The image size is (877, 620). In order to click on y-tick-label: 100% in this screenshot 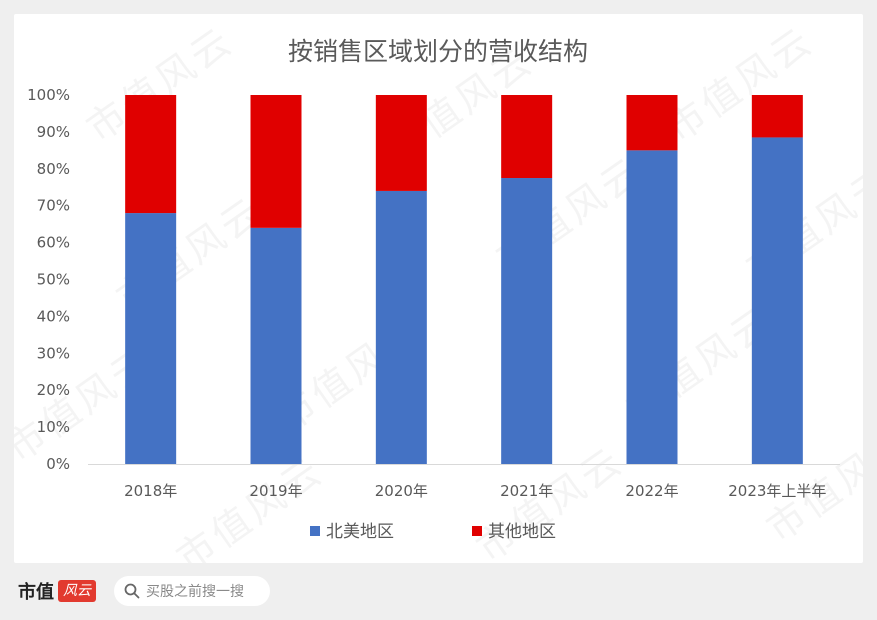, I will do `click(48, 95)`.